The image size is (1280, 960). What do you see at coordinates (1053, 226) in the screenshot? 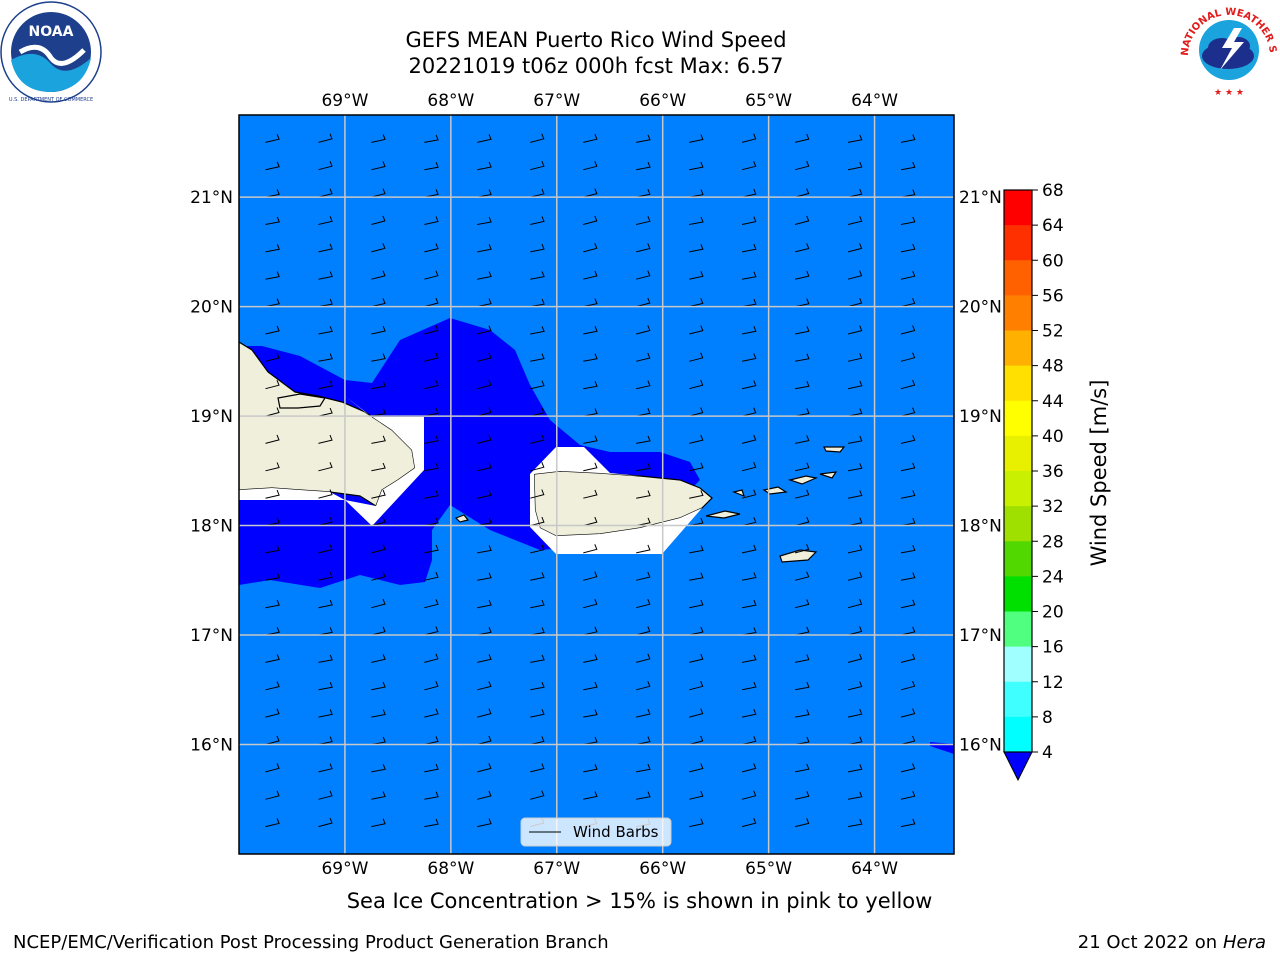
I see `colorbar-tick-label: 64` at bounding box center [1053, 226].